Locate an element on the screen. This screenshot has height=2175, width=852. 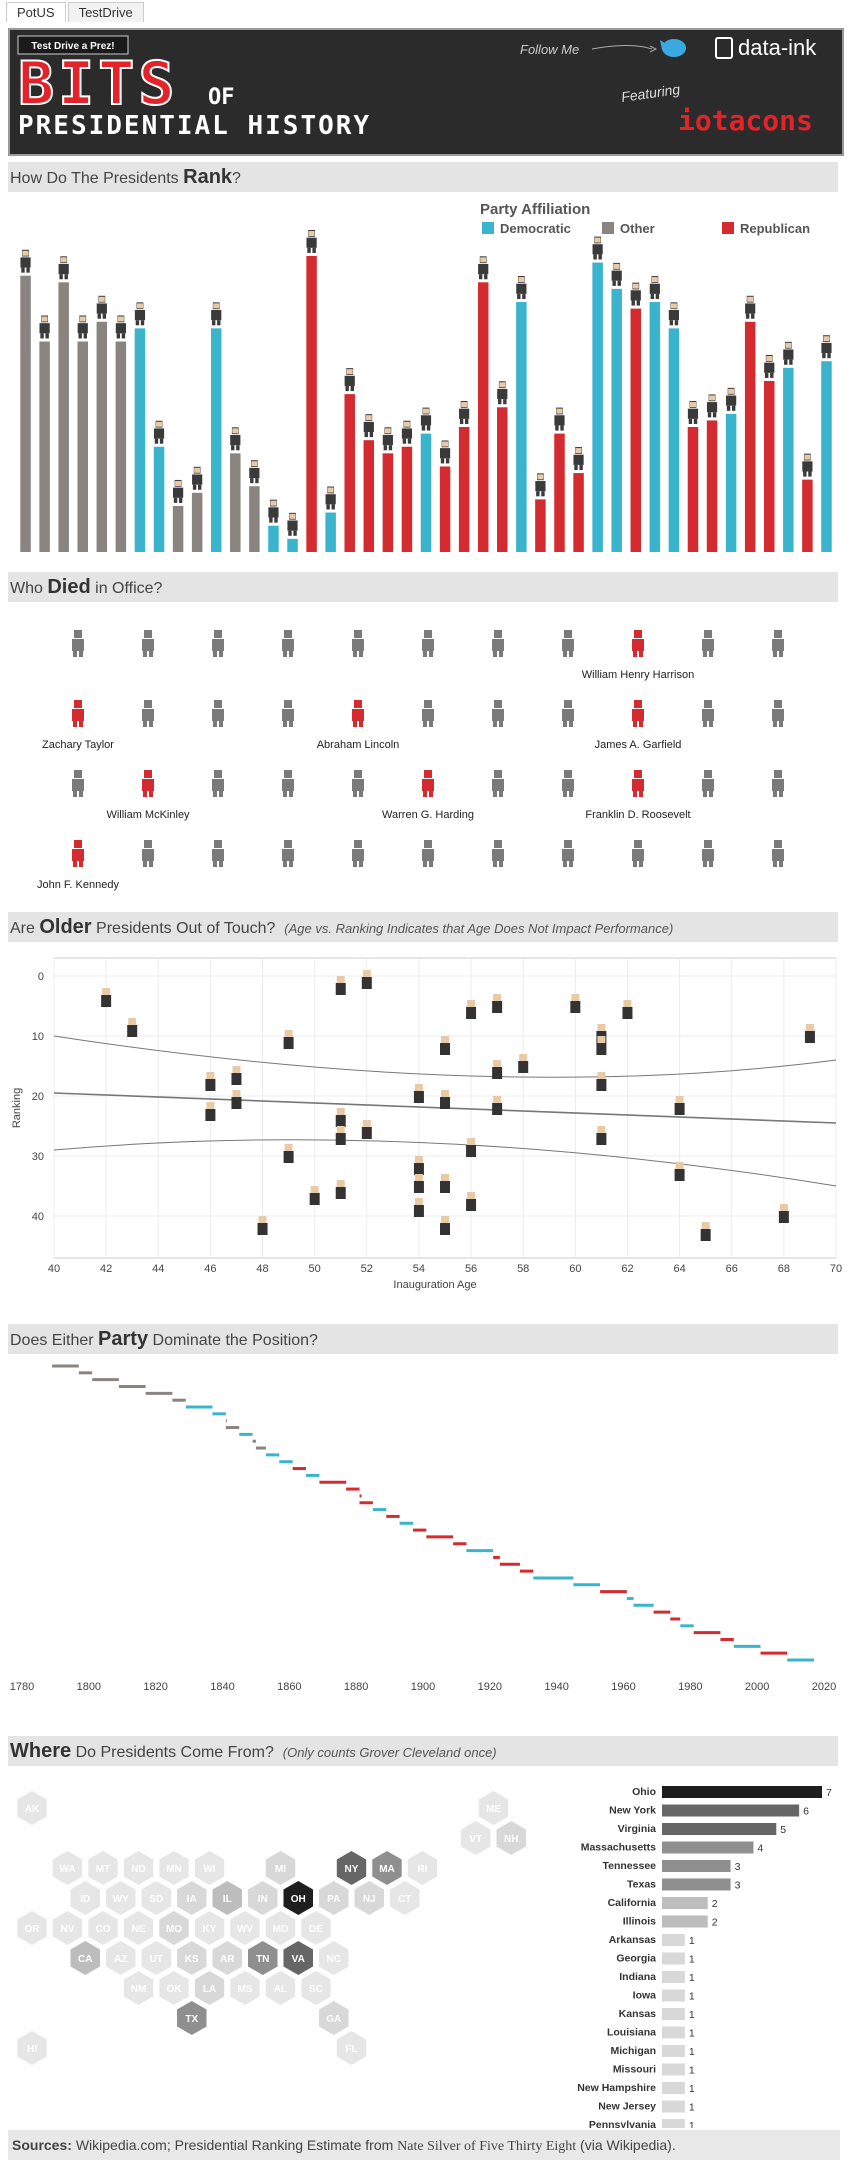
svg-text: GA is located at coordinates (333, 2019).